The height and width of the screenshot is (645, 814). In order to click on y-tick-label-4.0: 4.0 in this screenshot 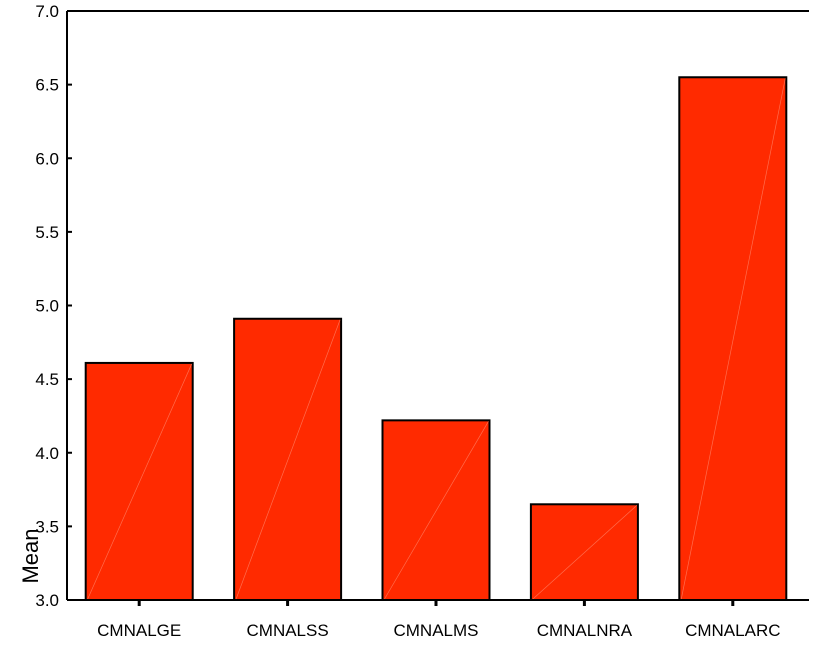, I will do `click(47, 453)`.